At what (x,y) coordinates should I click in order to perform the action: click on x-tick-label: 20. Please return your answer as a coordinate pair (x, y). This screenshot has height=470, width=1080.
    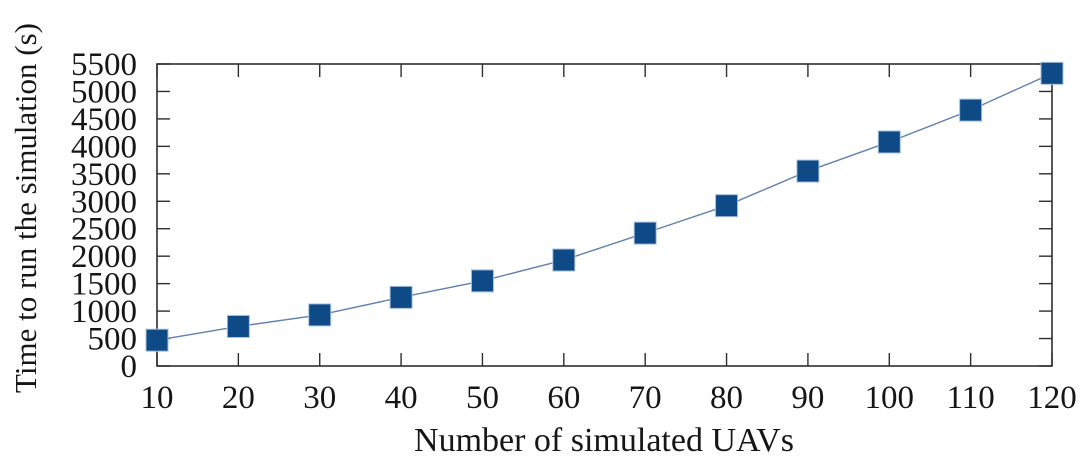
    Looking at the image, I should click on (238, 398).